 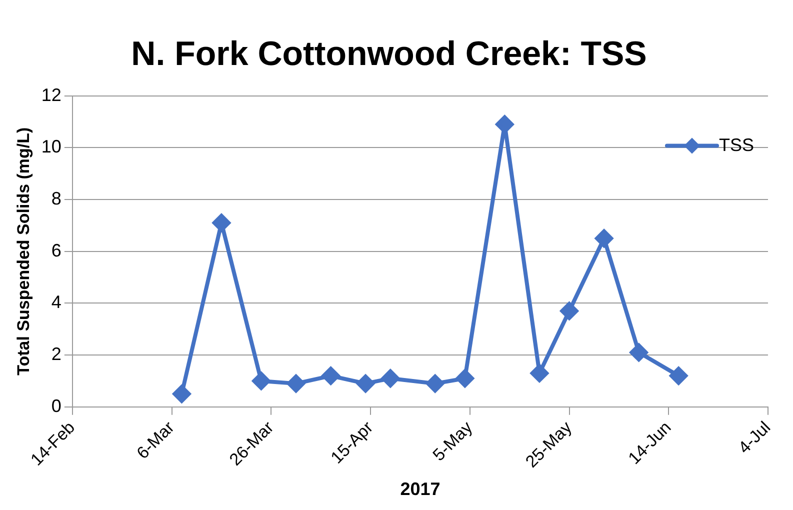 I want to click on y-tick-label: 8, so click(x=56, y=198).